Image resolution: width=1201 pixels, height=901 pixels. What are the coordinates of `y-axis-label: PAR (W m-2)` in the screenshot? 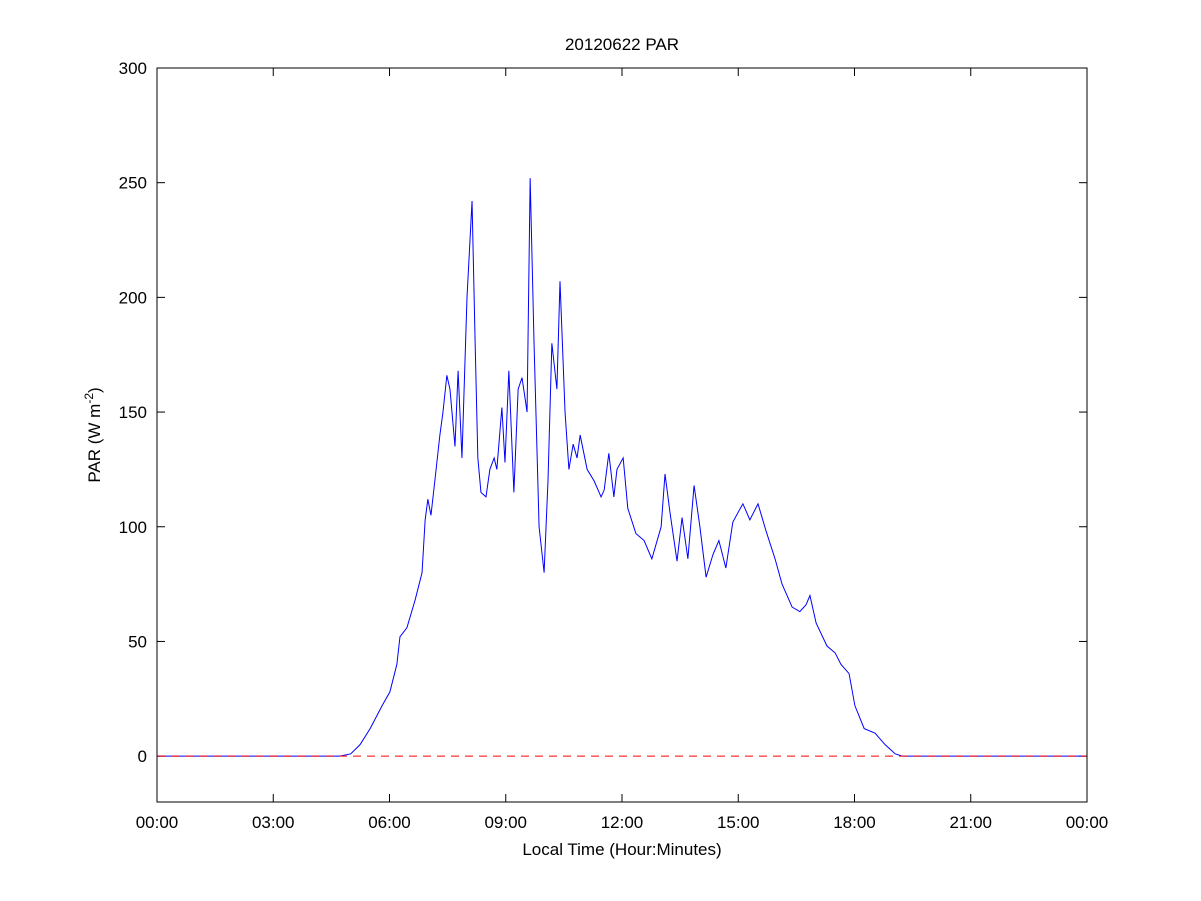 It's located at (93, 434).